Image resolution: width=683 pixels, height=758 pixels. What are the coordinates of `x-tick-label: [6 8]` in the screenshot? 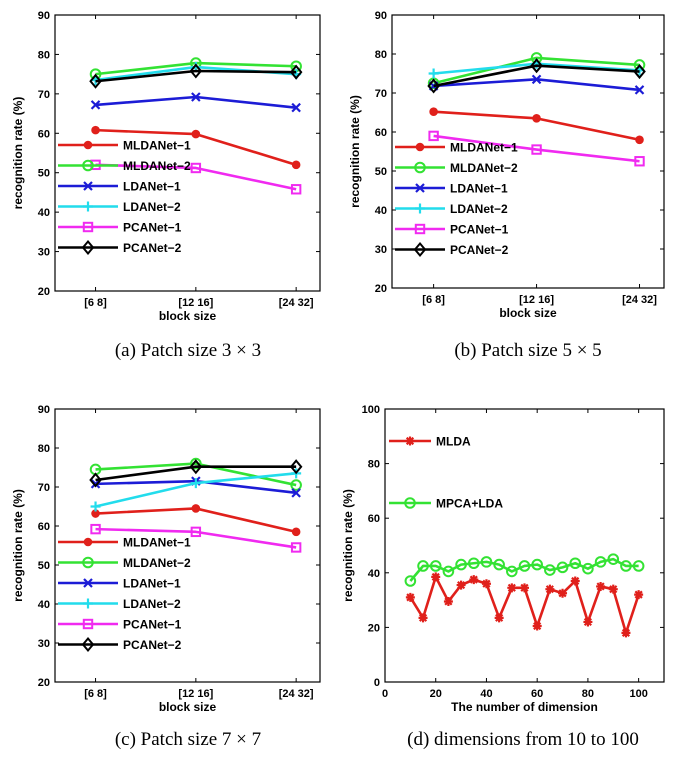 It's located at (433, 300).